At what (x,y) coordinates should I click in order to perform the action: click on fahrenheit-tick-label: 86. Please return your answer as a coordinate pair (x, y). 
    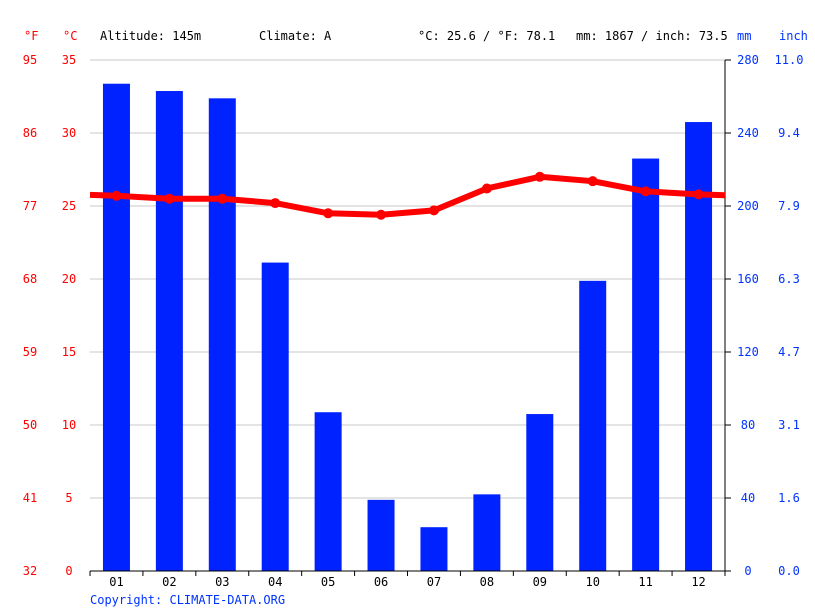
    Looking at the image, I should click on (30, 133).